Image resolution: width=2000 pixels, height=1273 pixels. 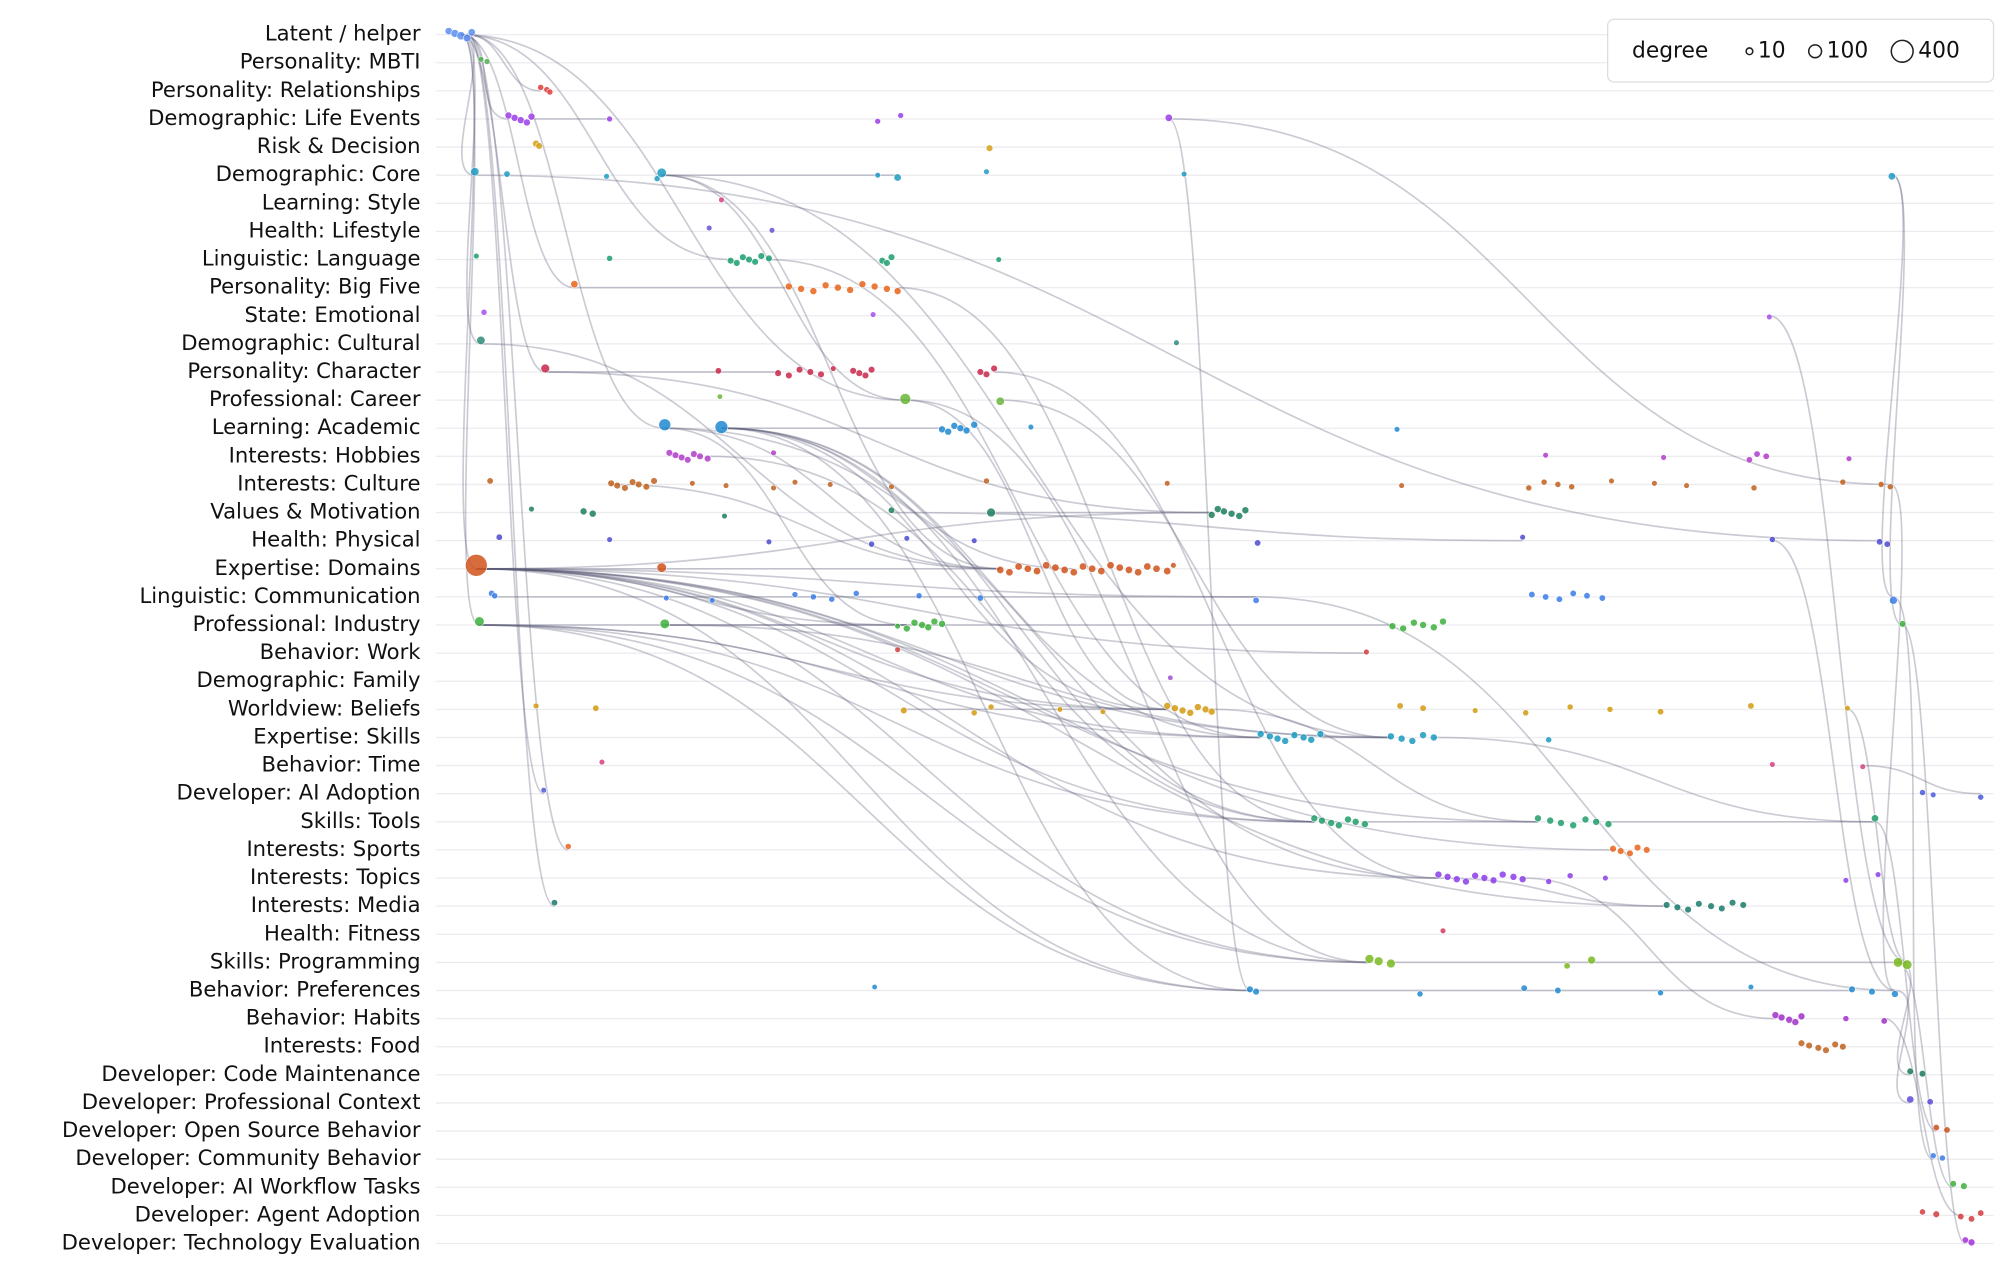 I want to click on row-label: Personality: Big Five, so click(x=314, y=286).